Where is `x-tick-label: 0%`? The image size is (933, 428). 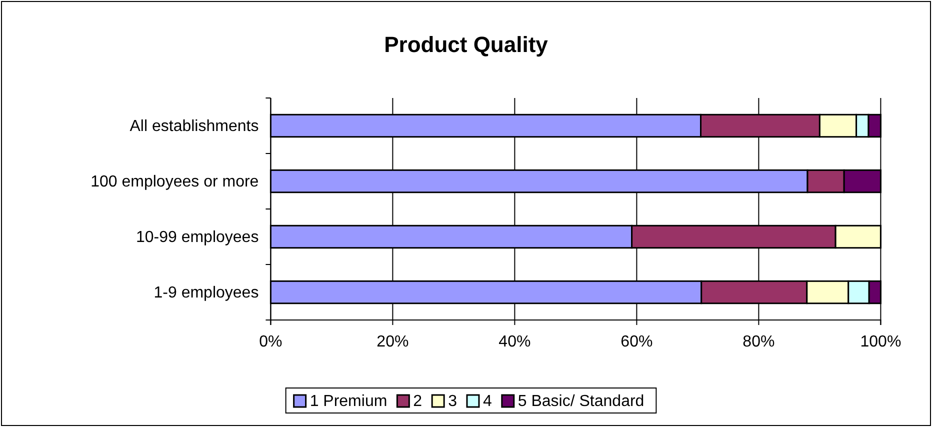 x-tick-label: 0% is located at coordinates (270, 341).